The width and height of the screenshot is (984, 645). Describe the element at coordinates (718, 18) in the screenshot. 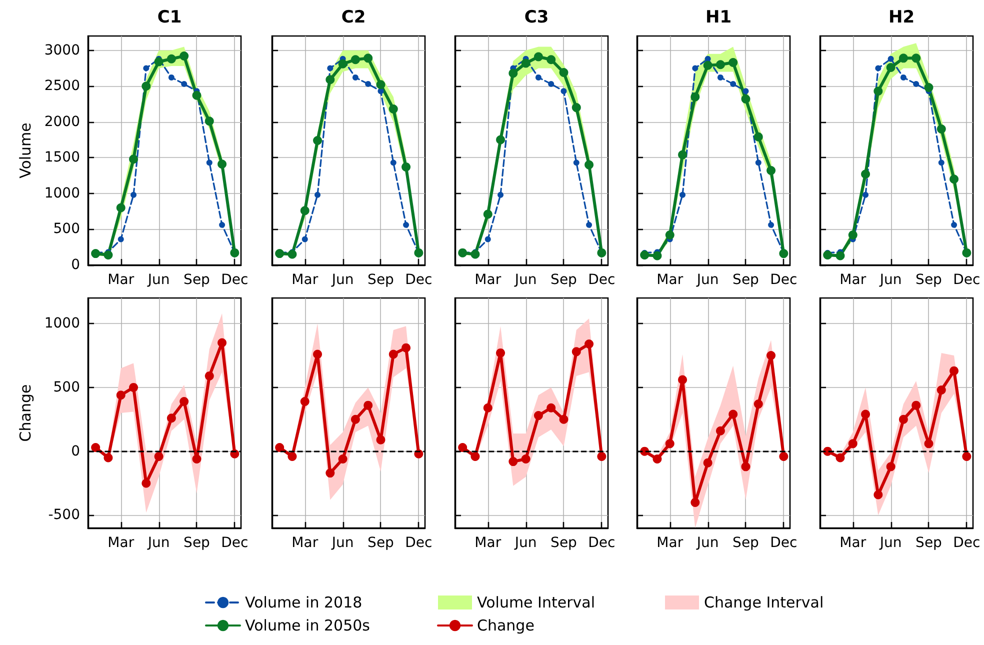

I see `chart-title: H1` at that location.